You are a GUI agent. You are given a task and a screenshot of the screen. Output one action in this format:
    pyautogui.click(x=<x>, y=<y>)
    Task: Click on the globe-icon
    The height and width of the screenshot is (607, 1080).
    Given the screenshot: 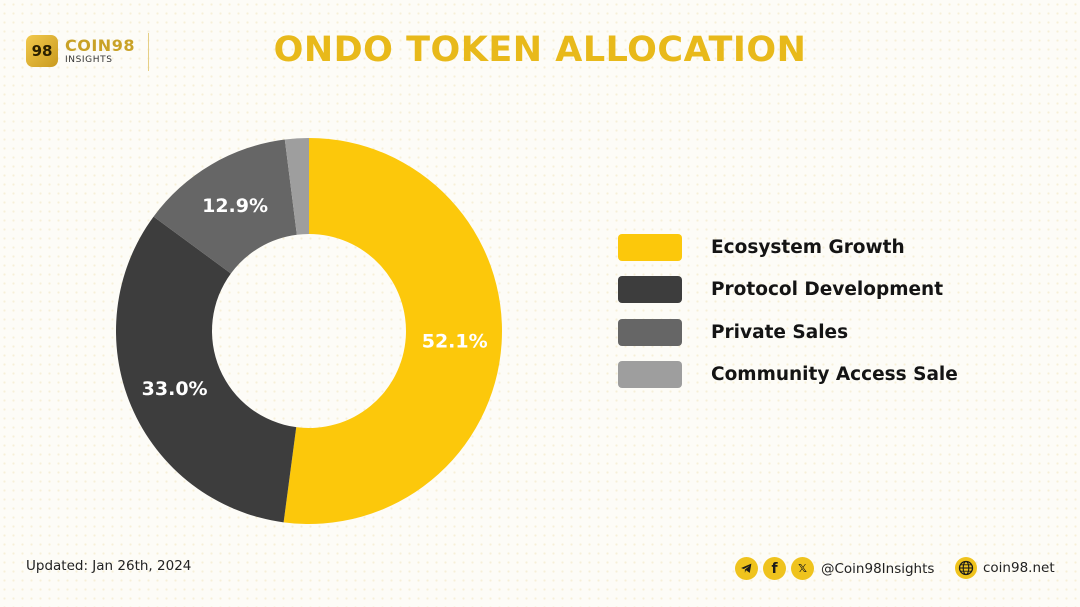 What is the action you would take?
    pyautogui.click(x=966, y=568)
    